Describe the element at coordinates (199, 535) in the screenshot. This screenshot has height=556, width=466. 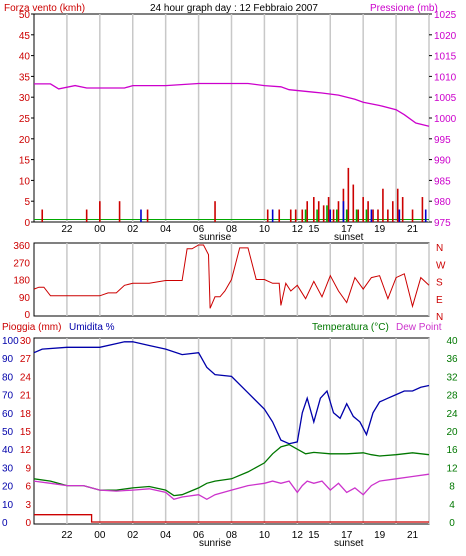
I see `x-tick-label: 06` at that location.